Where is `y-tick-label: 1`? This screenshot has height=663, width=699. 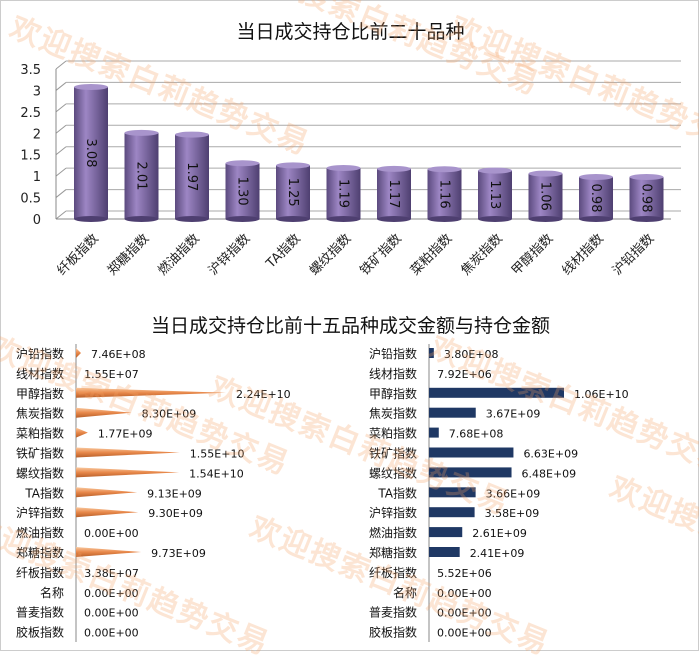 y-tick-label: 1 is located at coordinates (37, 177).